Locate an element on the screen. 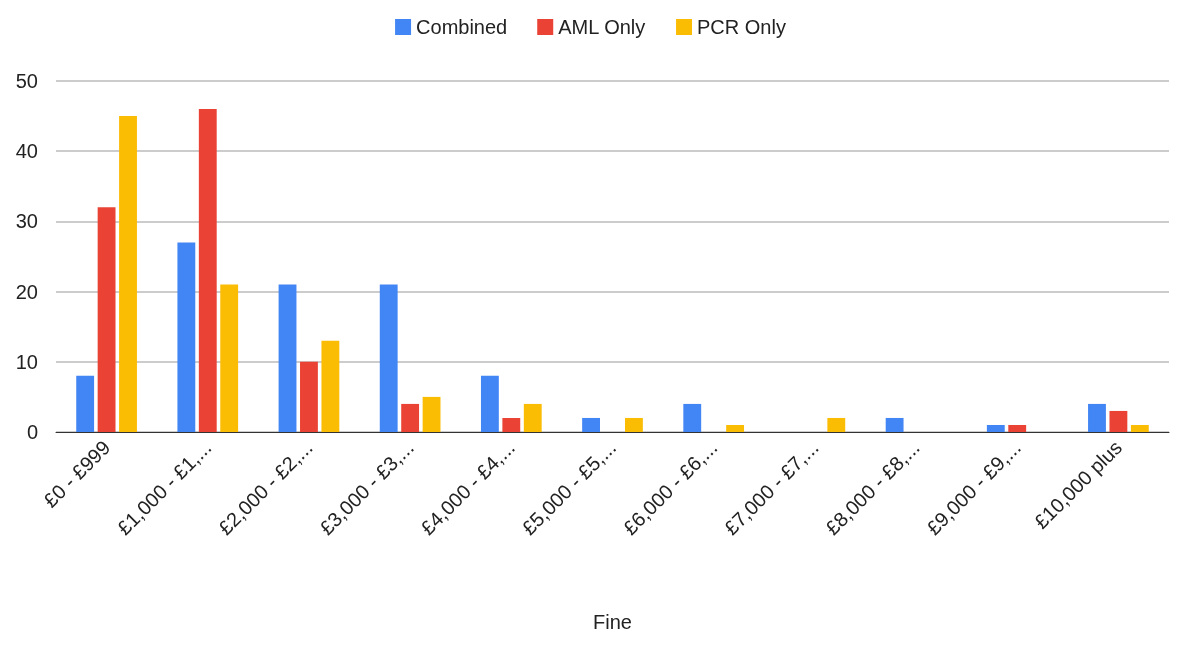 Image resolution: width=1181 pixels, height=646 pixels. y-tick-label: 20 is located at coordinates (26, 291).